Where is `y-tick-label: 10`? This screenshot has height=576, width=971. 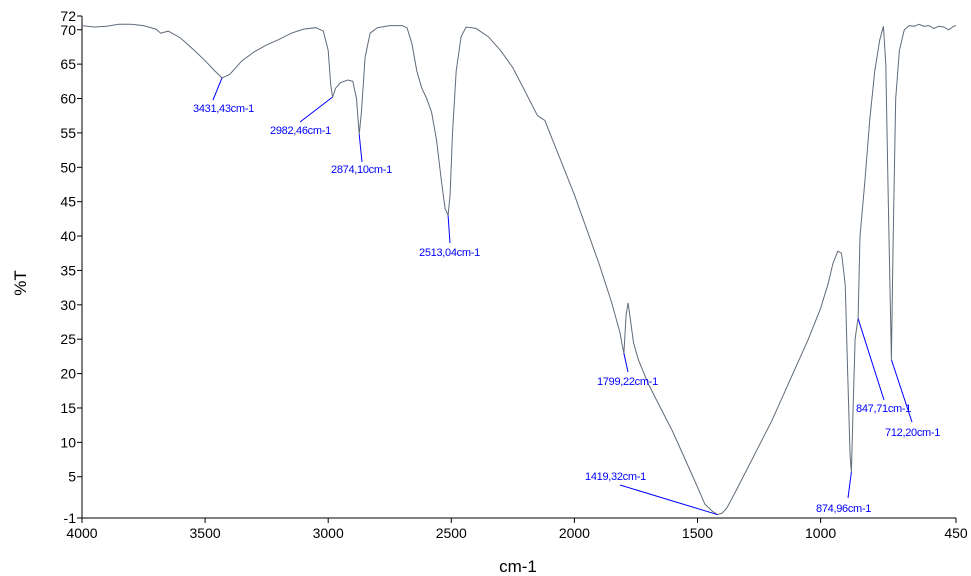 y-tick-label: 10 is located at coordinates (68, 442).